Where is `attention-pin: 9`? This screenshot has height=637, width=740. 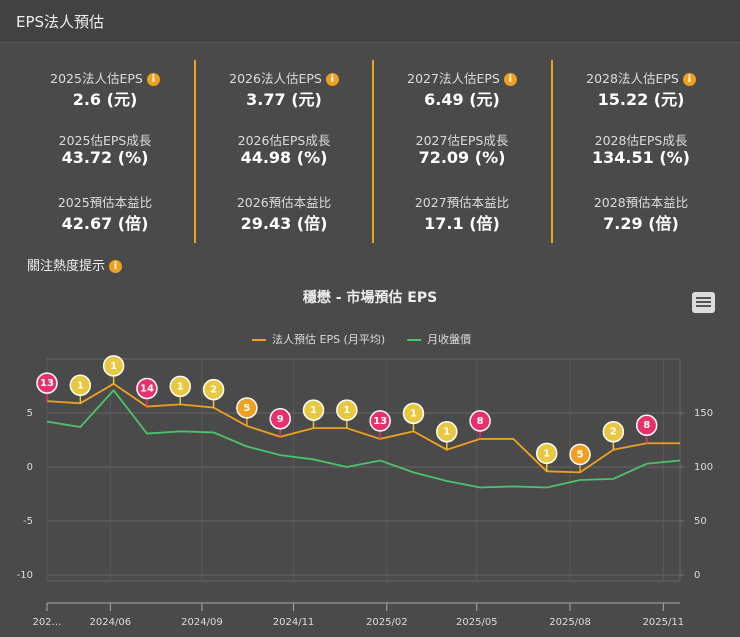 attention-pin: 9 is located at coordinates (280, 422).